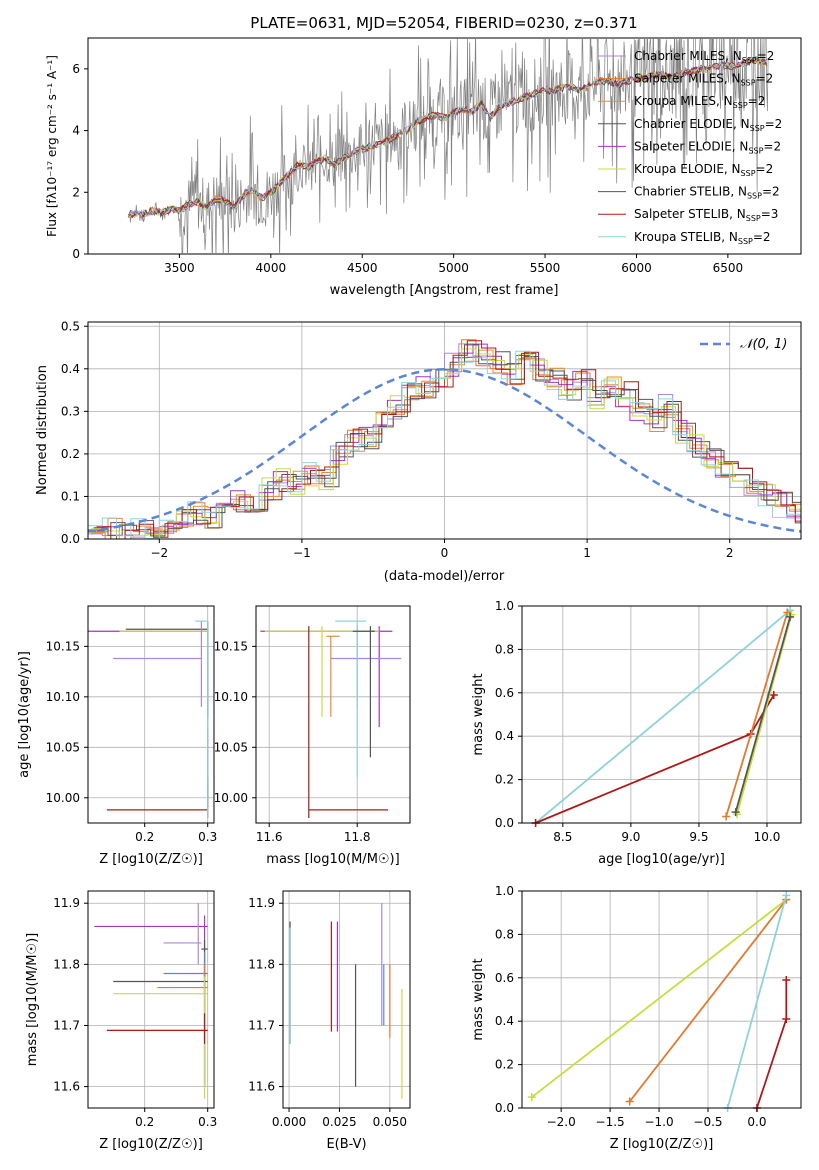 The image size is (819, 1170). Describe the element at coordinates (390, 1122) in the screenshot. I see `x-tick-label: 0.050` at that location.